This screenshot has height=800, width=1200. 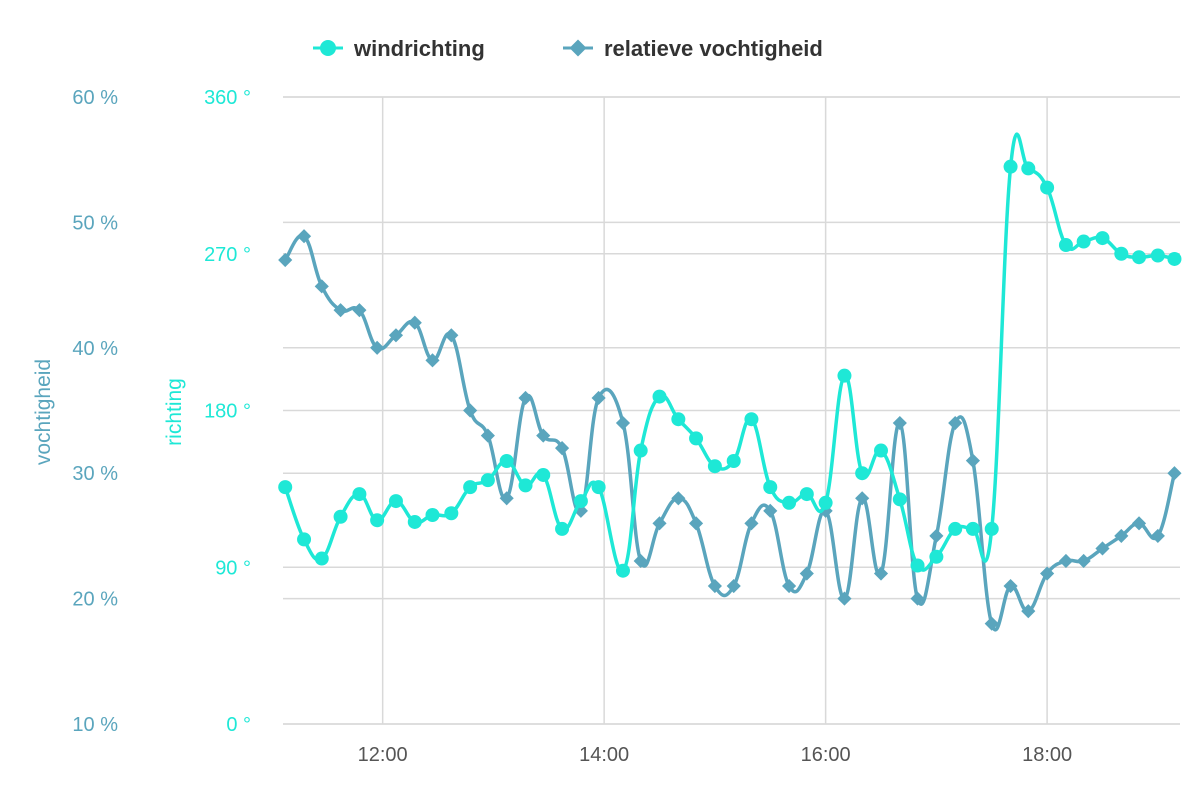 What do you see at coordinates (399, 48) in the screenshot?
I see `legend-item-windrichting: windrichting` at bounding box center [399, 48].